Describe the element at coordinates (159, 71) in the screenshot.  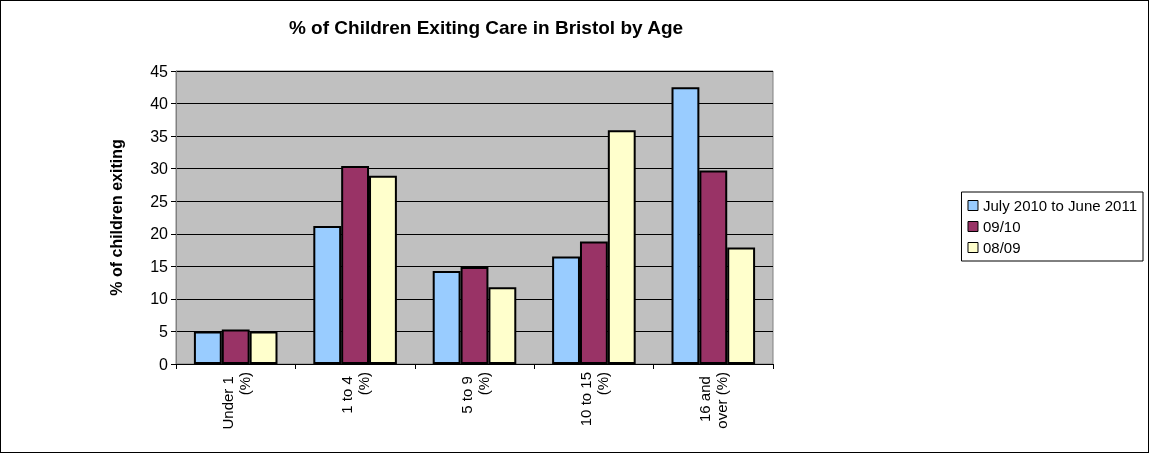
I see `y-tick-label: 45` at that location.